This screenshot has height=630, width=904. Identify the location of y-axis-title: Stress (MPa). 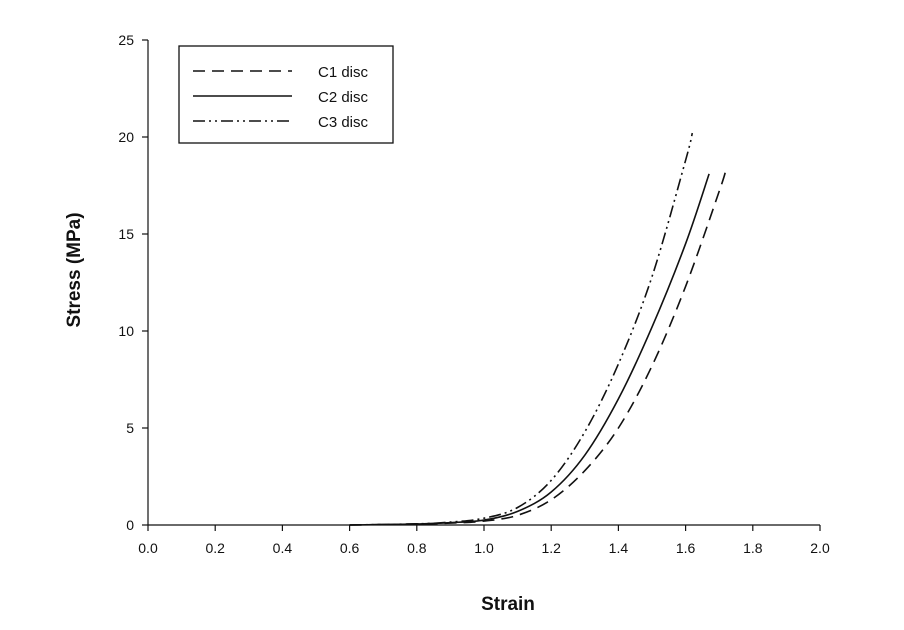
(74, 269).